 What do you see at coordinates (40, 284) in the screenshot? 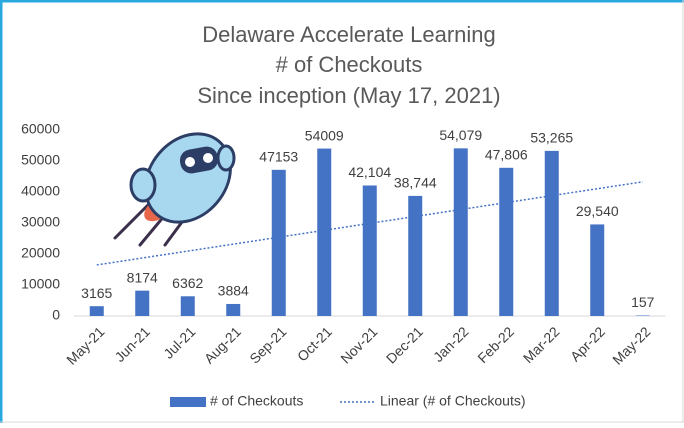
I see `y-tick-label: 10000` at bounding box center [40, 284].